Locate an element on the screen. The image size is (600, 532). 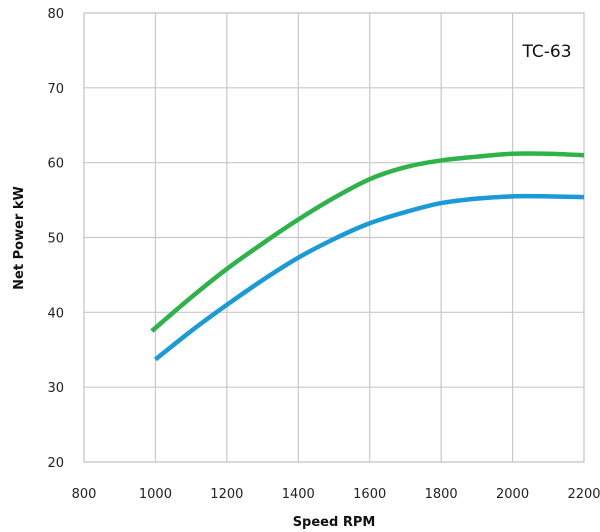
x-tick-label: 2200 is located at coordinates (583, 494).